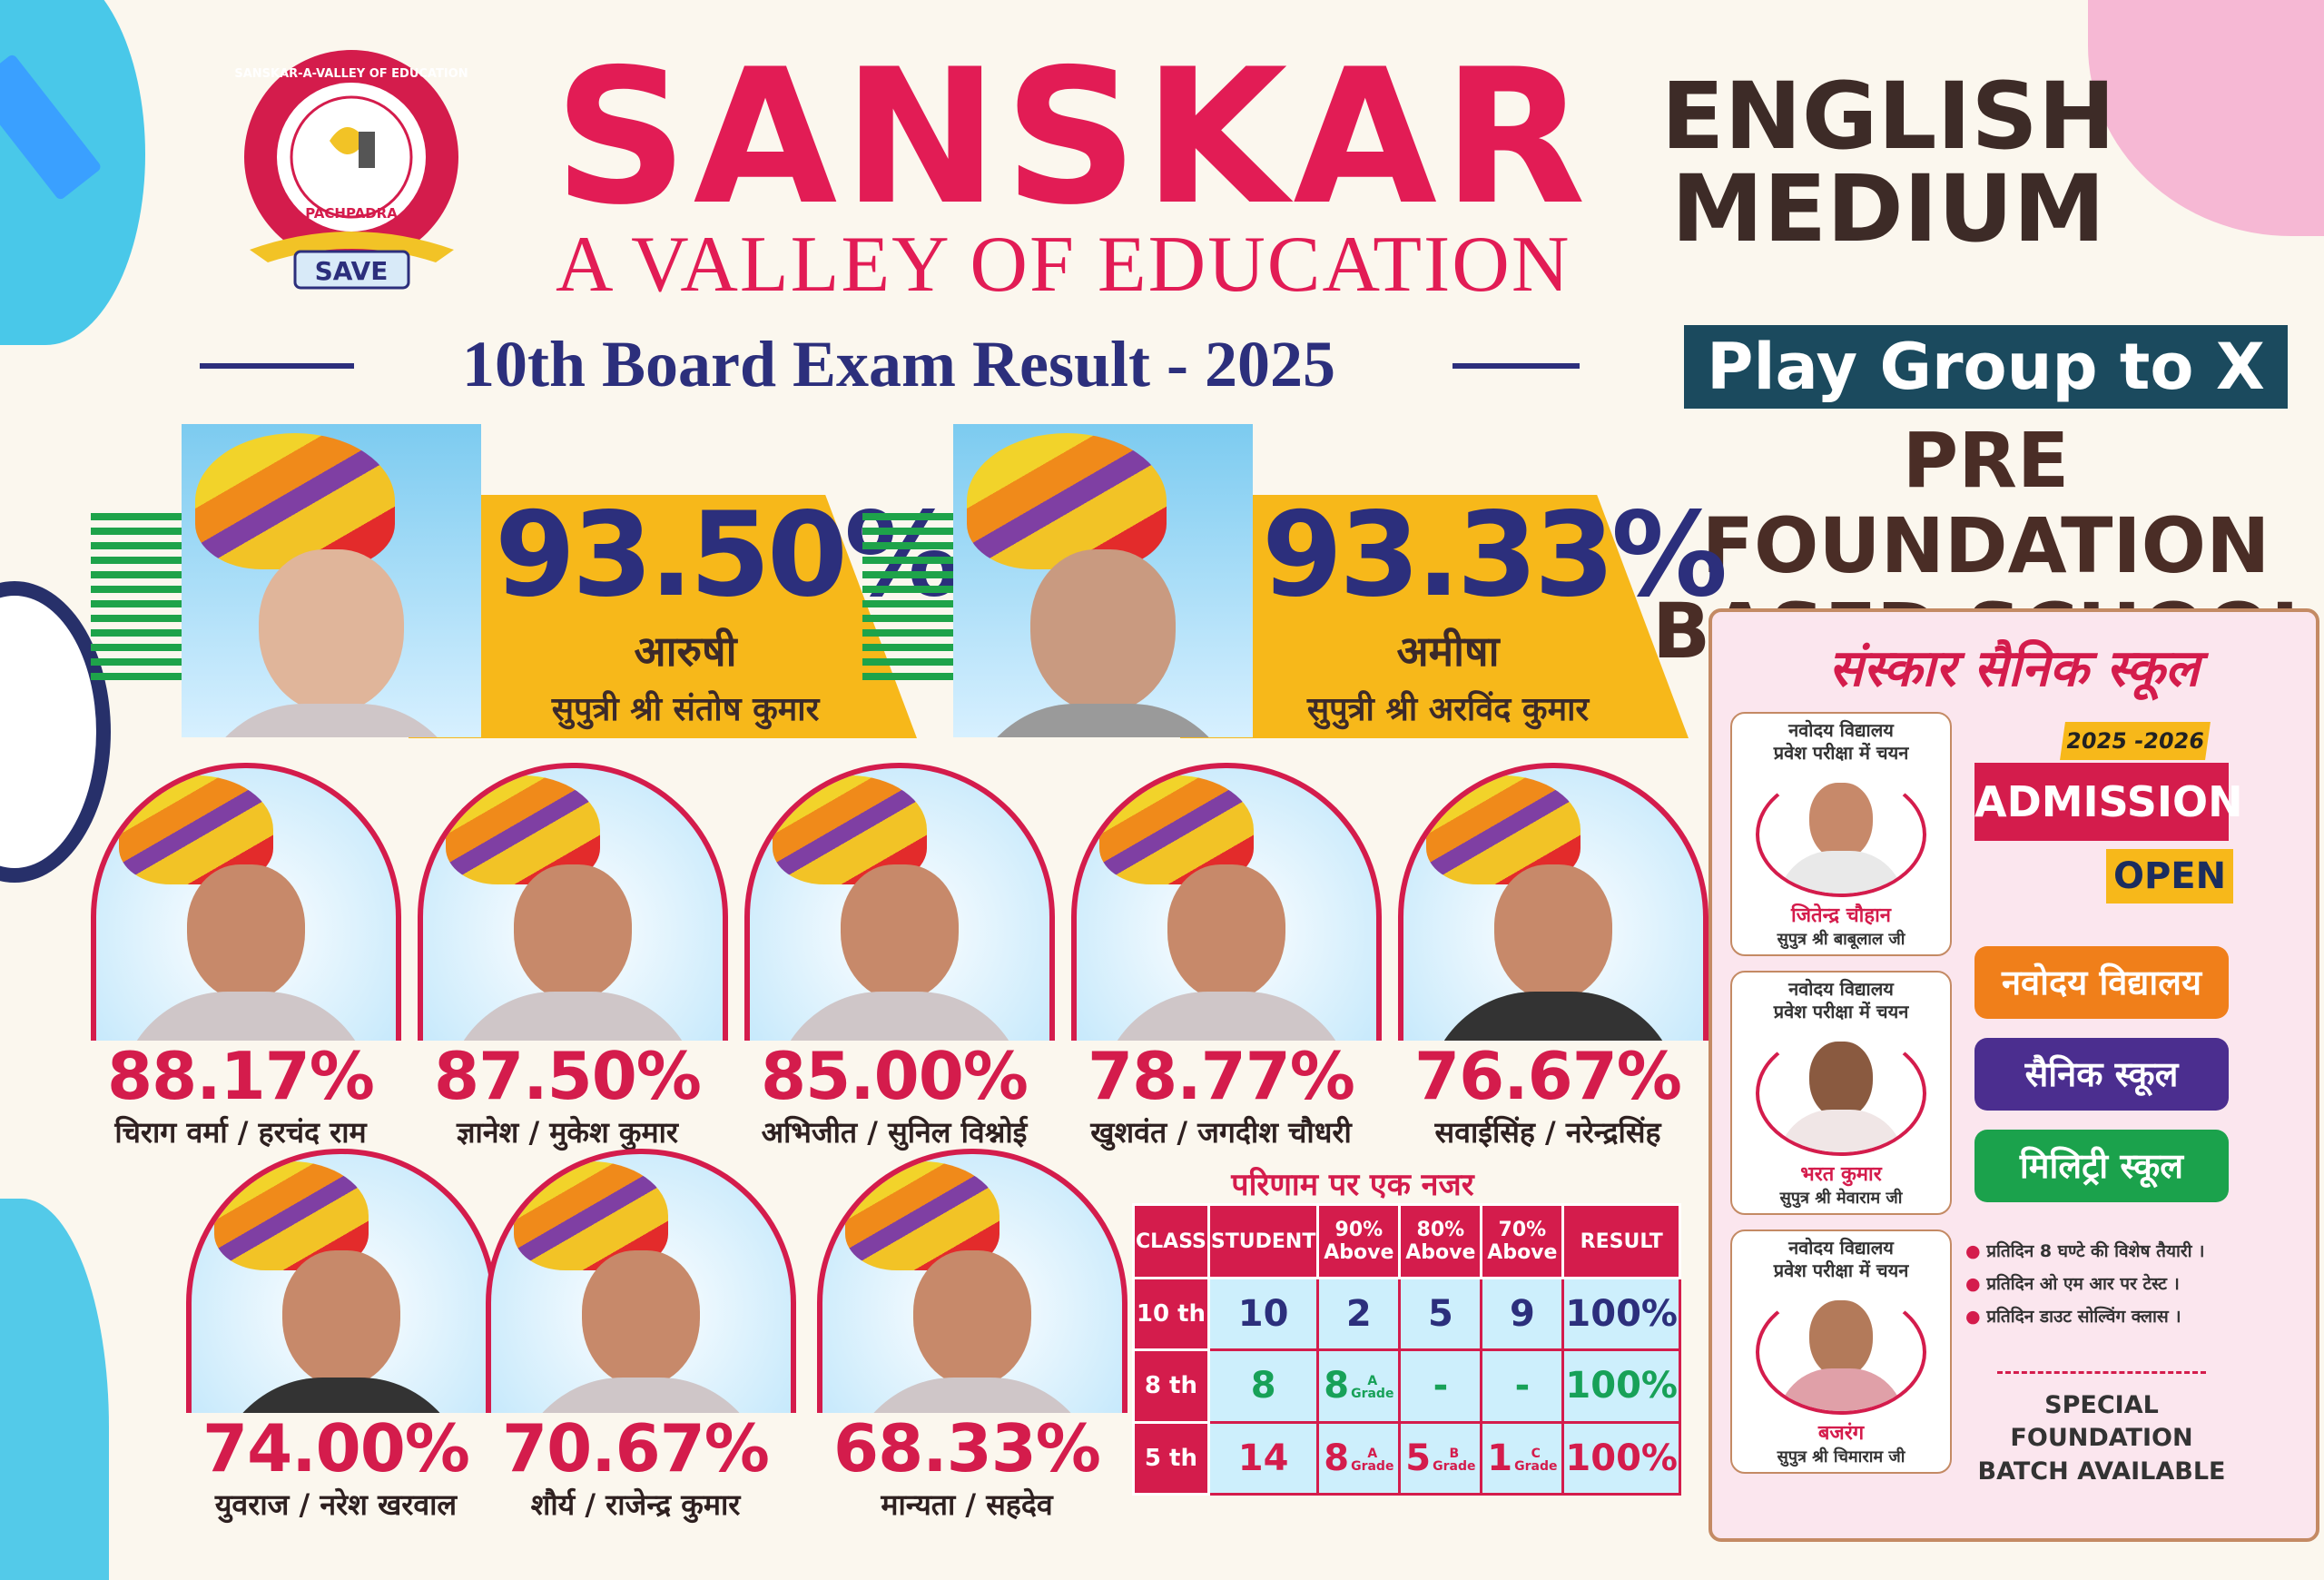 This screenshot has width=2324, height=1580. I want to click on col-class: CLASS, so click(1171, 1241).